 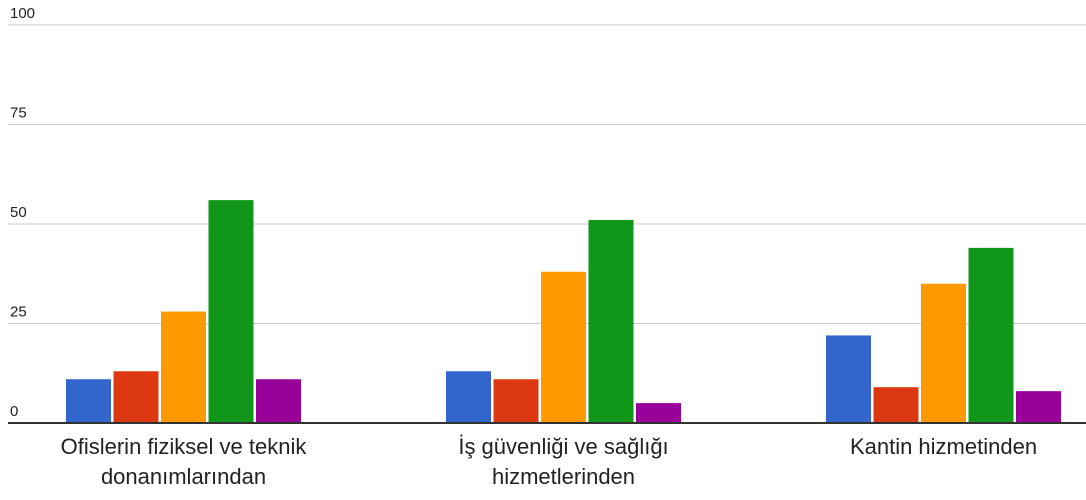 I want to click on y-tick-label: 100, so click(x=22, y=13).